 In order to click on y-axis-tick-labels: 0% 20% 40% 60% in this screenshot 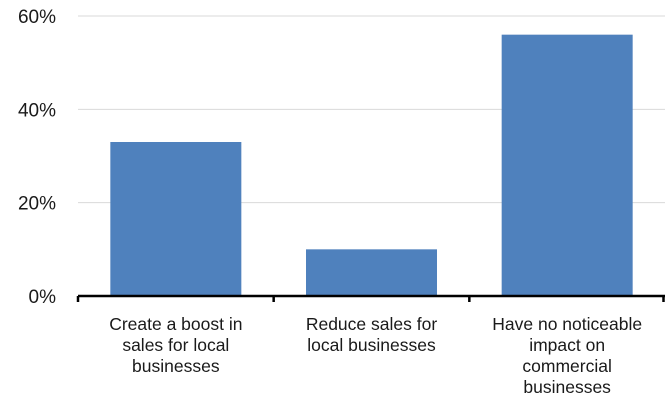, I will do `click(37, 157)`.